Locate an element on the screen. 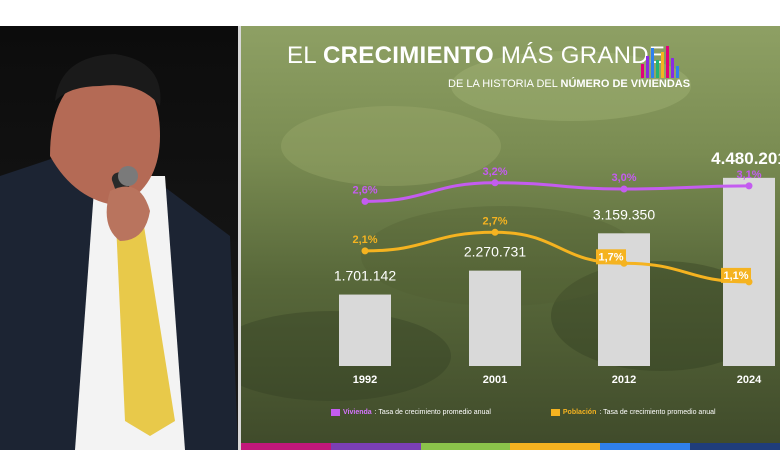  legend-text-vivienda: : Tasa de crecimiento promedio anual is located at coordinates (432, 412).